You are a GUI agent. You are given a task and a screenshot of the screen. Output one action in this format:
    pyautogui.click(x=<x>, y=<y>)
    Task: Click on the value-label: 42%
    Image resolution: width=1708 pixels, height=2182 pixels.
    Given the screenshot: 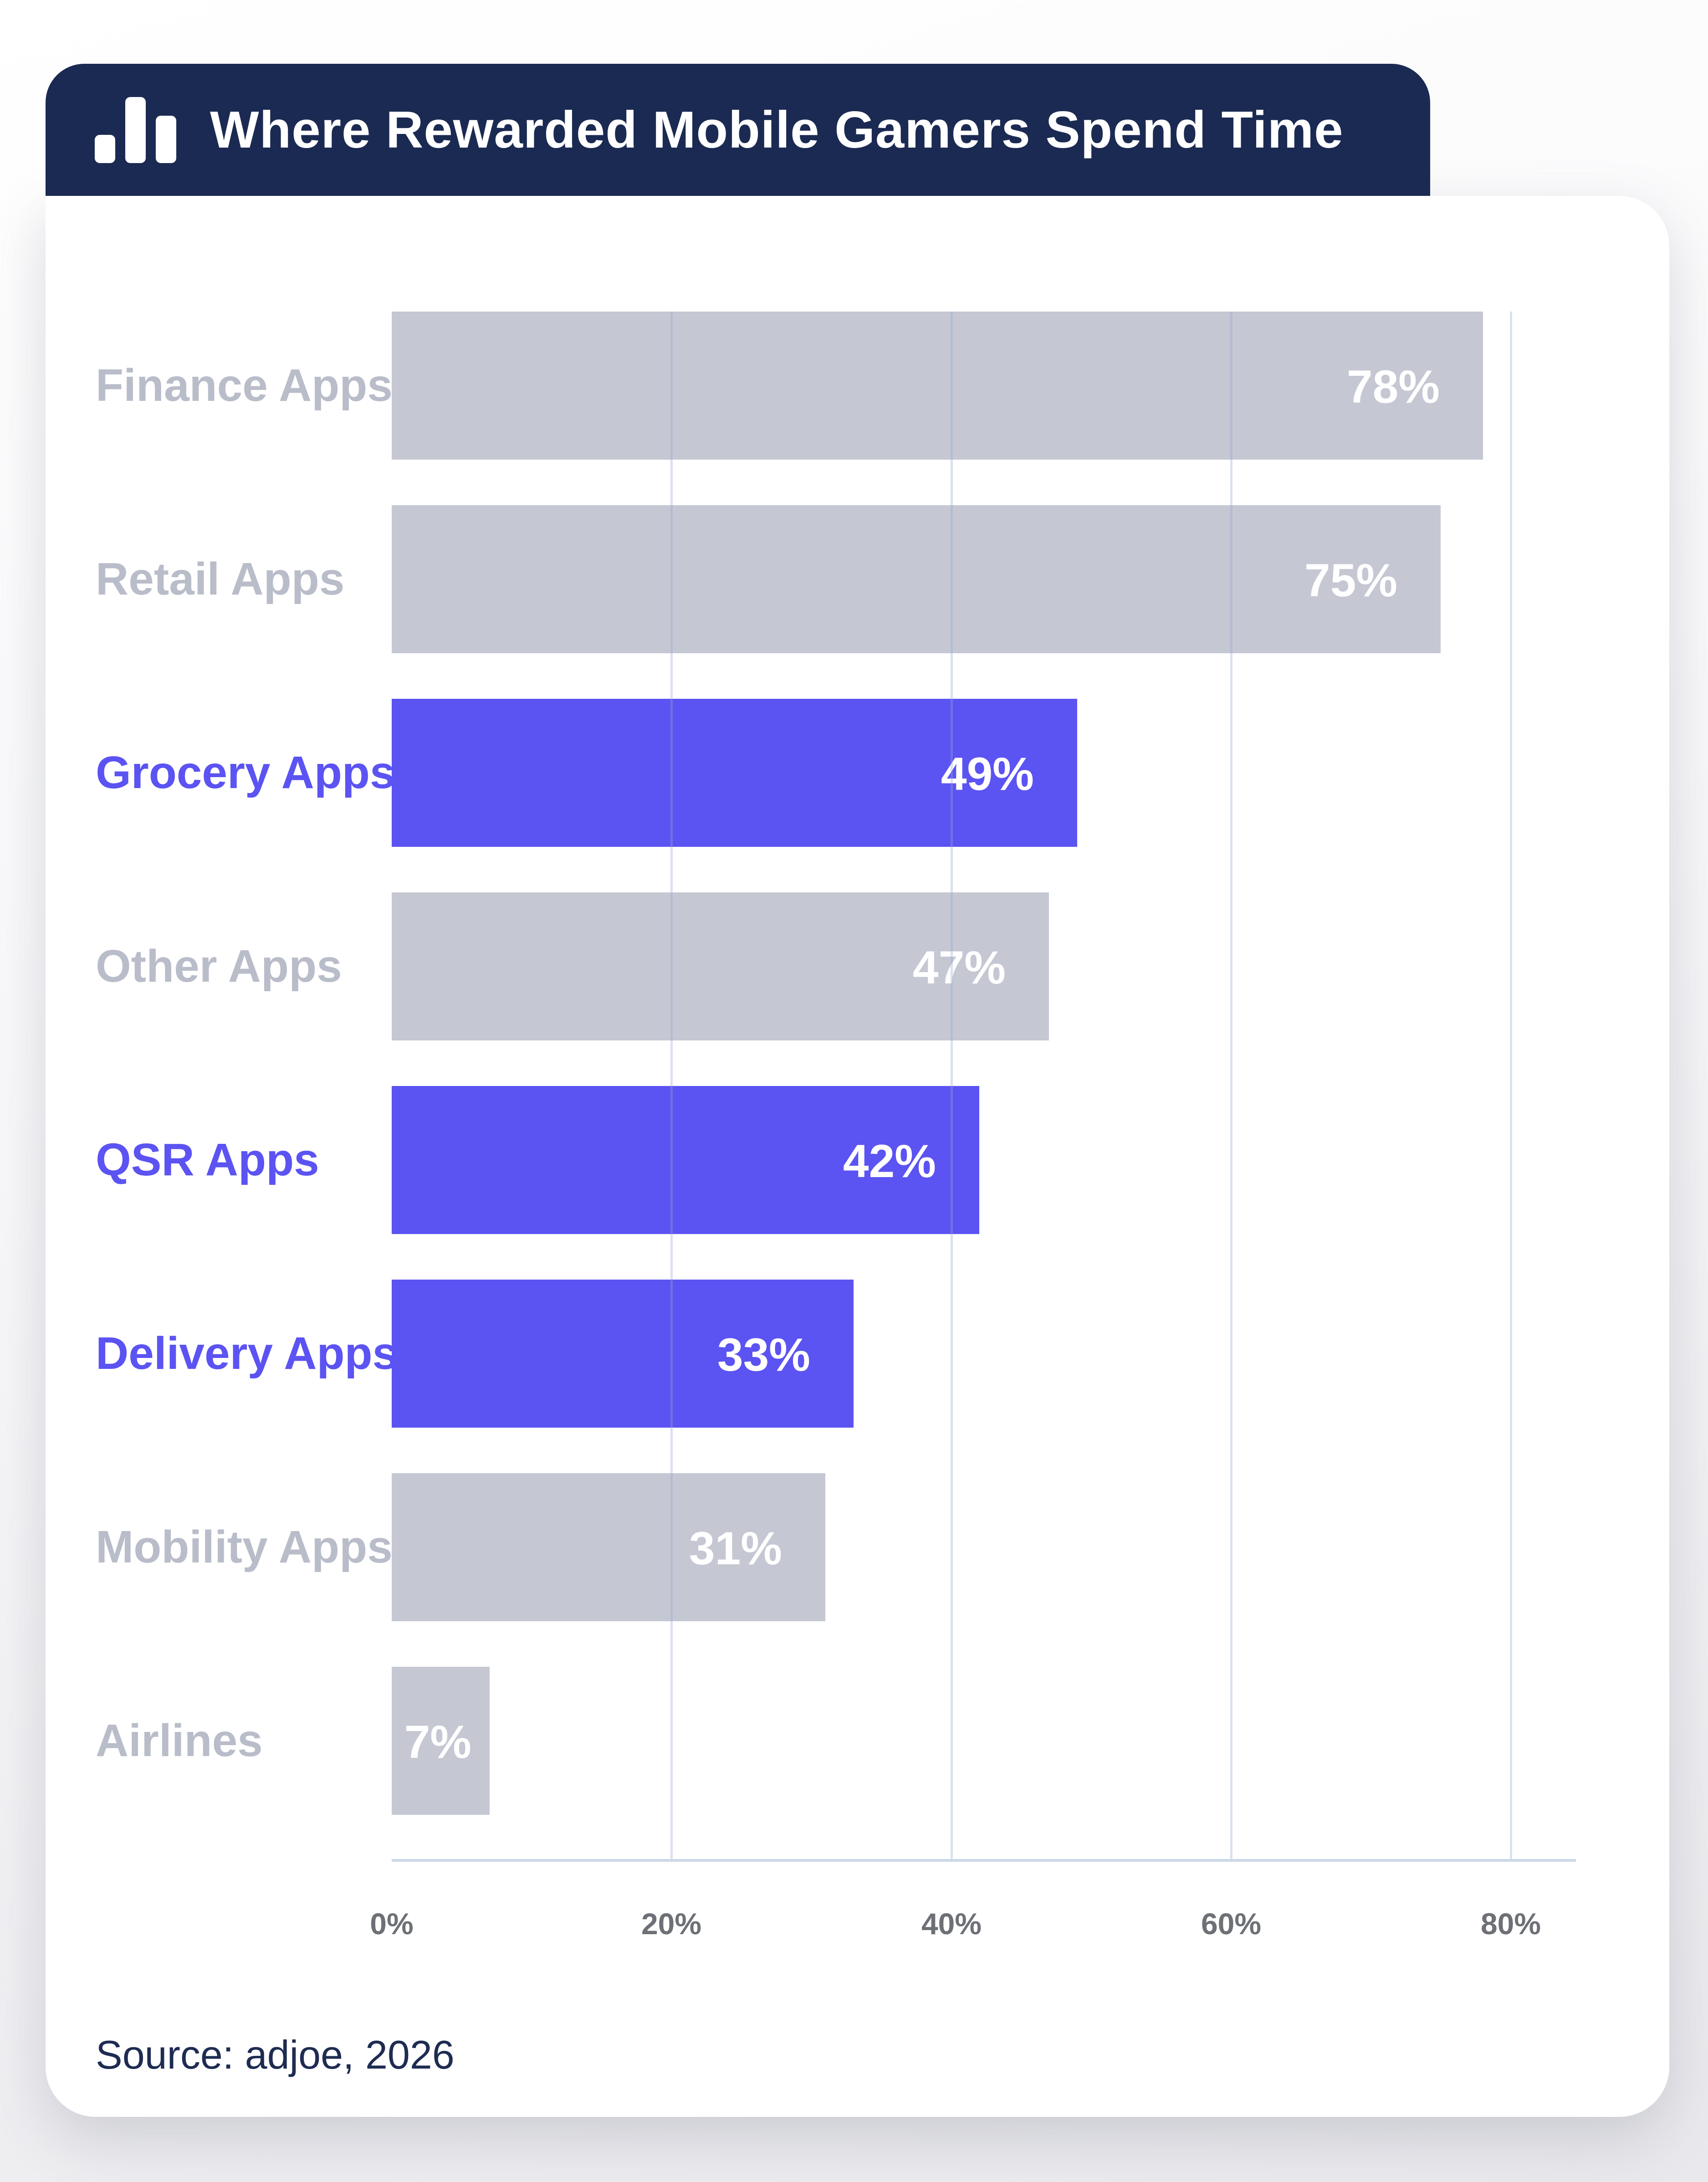 What is the action you would take?
    pyautogui.click(x=890, y=1161)
    